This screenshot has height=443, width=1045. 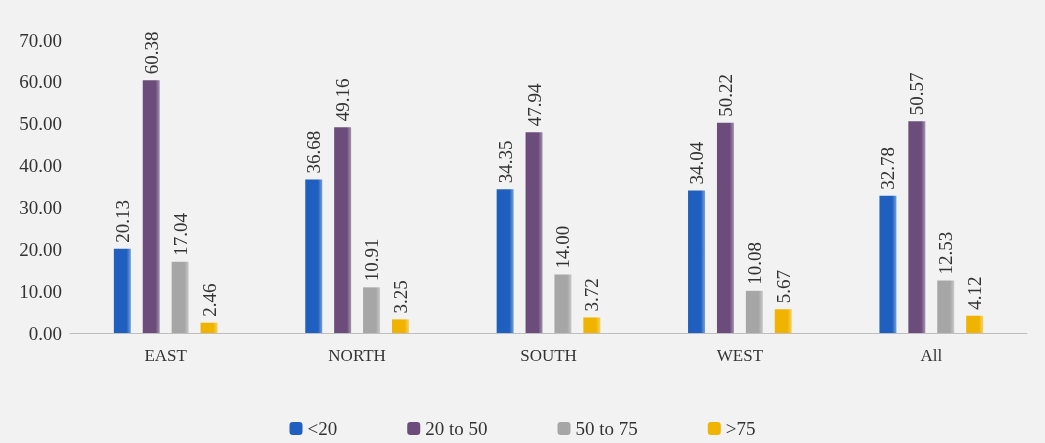 I want to click on data-label: 5.67, so click(x=783, y=287).